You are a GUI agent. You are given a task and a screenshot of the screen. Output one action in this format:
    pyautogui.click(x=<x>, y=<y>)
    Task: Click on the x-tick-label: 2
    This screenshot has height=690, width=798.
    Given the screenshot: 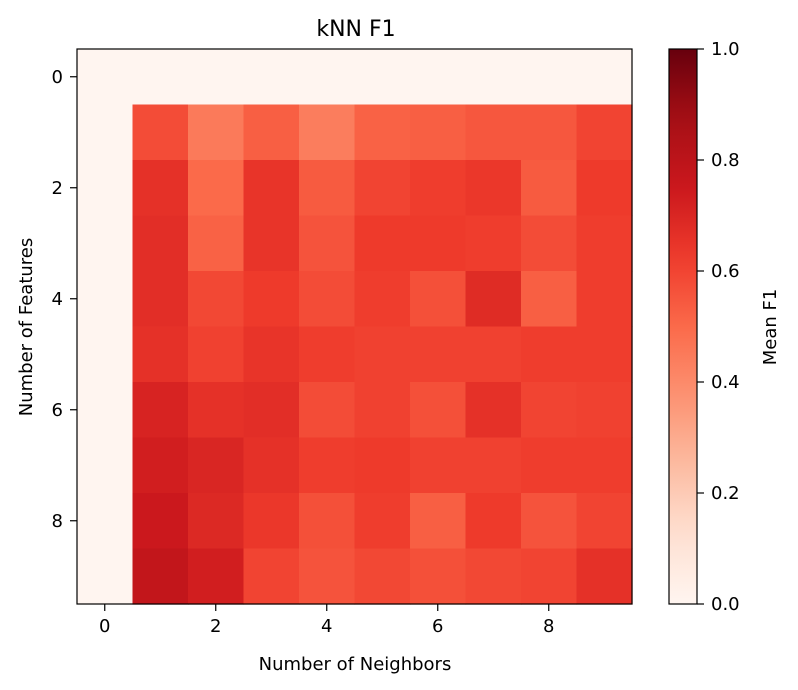 What is the action you would take?
    pyautogui.click(x=215, y=626)
    